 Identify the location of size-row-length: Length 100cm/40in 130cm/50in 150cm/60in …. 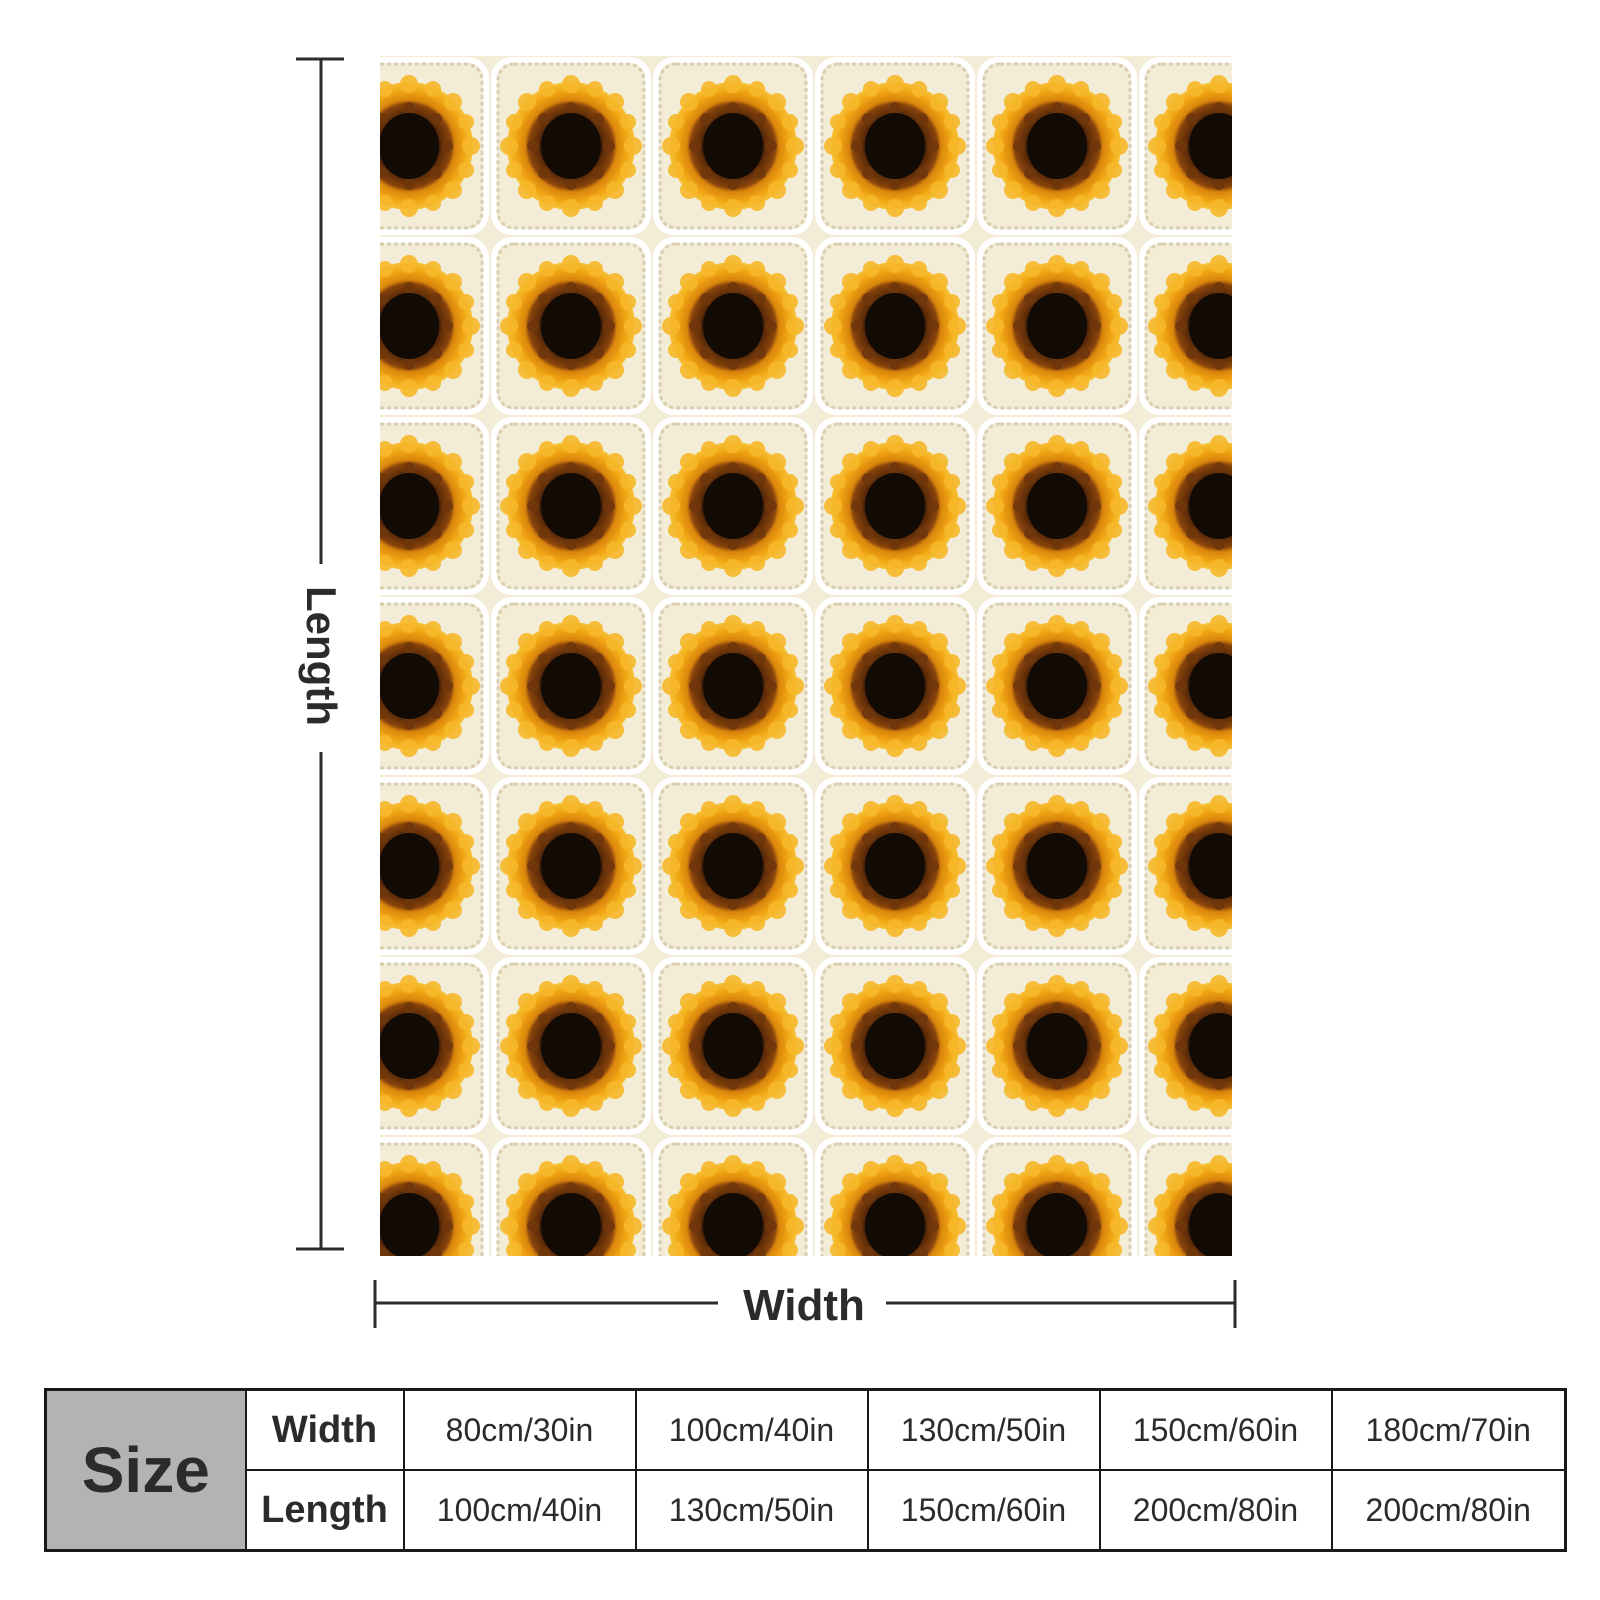
(806, 1510).